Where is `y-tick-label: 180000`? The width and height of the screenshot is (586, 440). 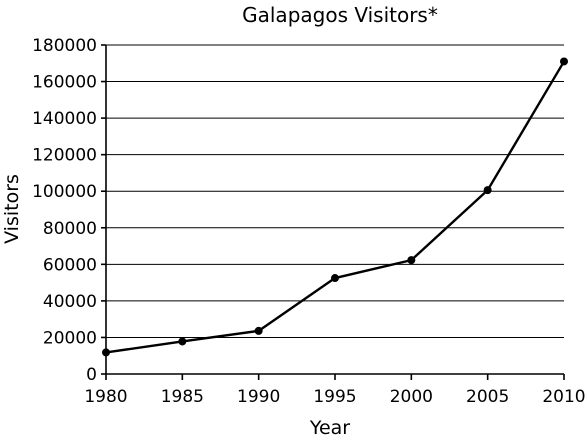 y-tick-label: 180000 is located at coordinates (64, 46).